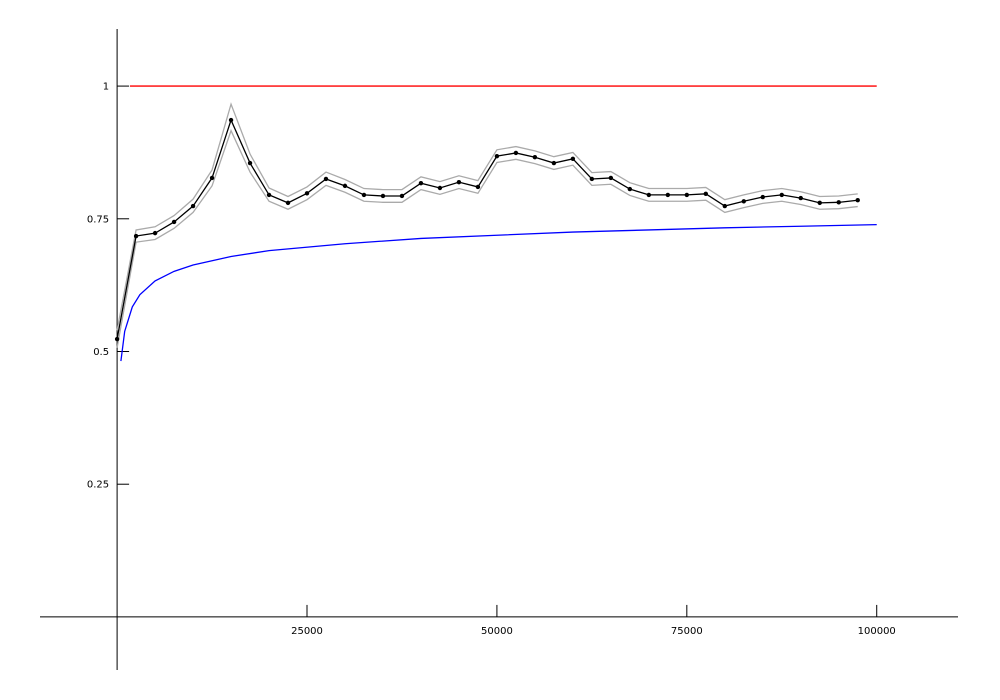 The height and width of the screenshot is (700, 1000). What do you see at coordinates (877, 631) in the screenshot?
I see `x-tick-label: 100000` at bounding box center [877, 631].